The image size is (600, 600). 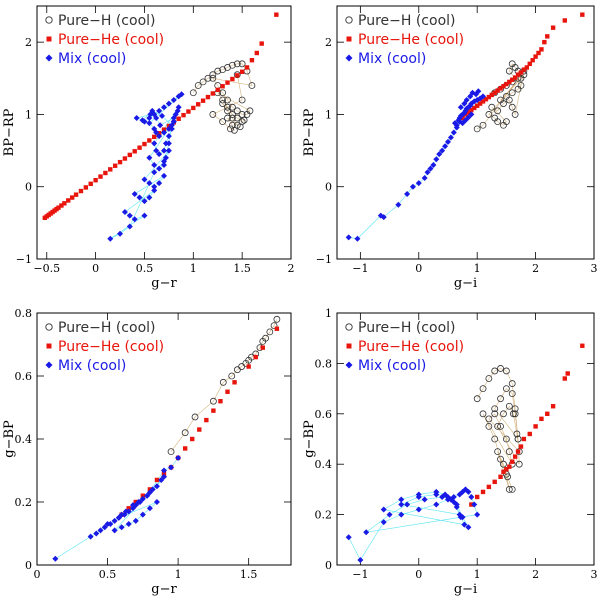 I want to click on x-axis-label: g−r, so click(x=164, y=589).